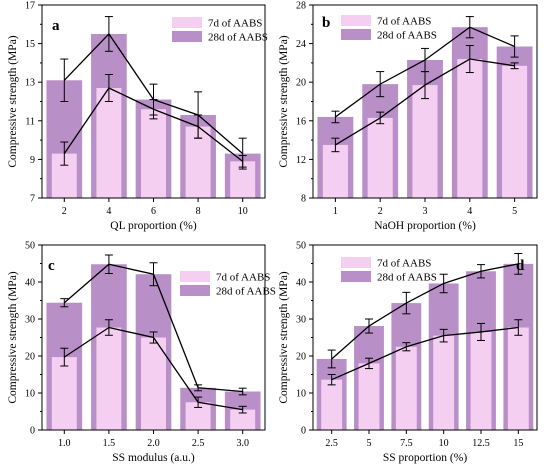  What do you see at coordinates (518, 443) in the screenshot?
I see `x-tick-label: 15` at bounding box center [518, 443].